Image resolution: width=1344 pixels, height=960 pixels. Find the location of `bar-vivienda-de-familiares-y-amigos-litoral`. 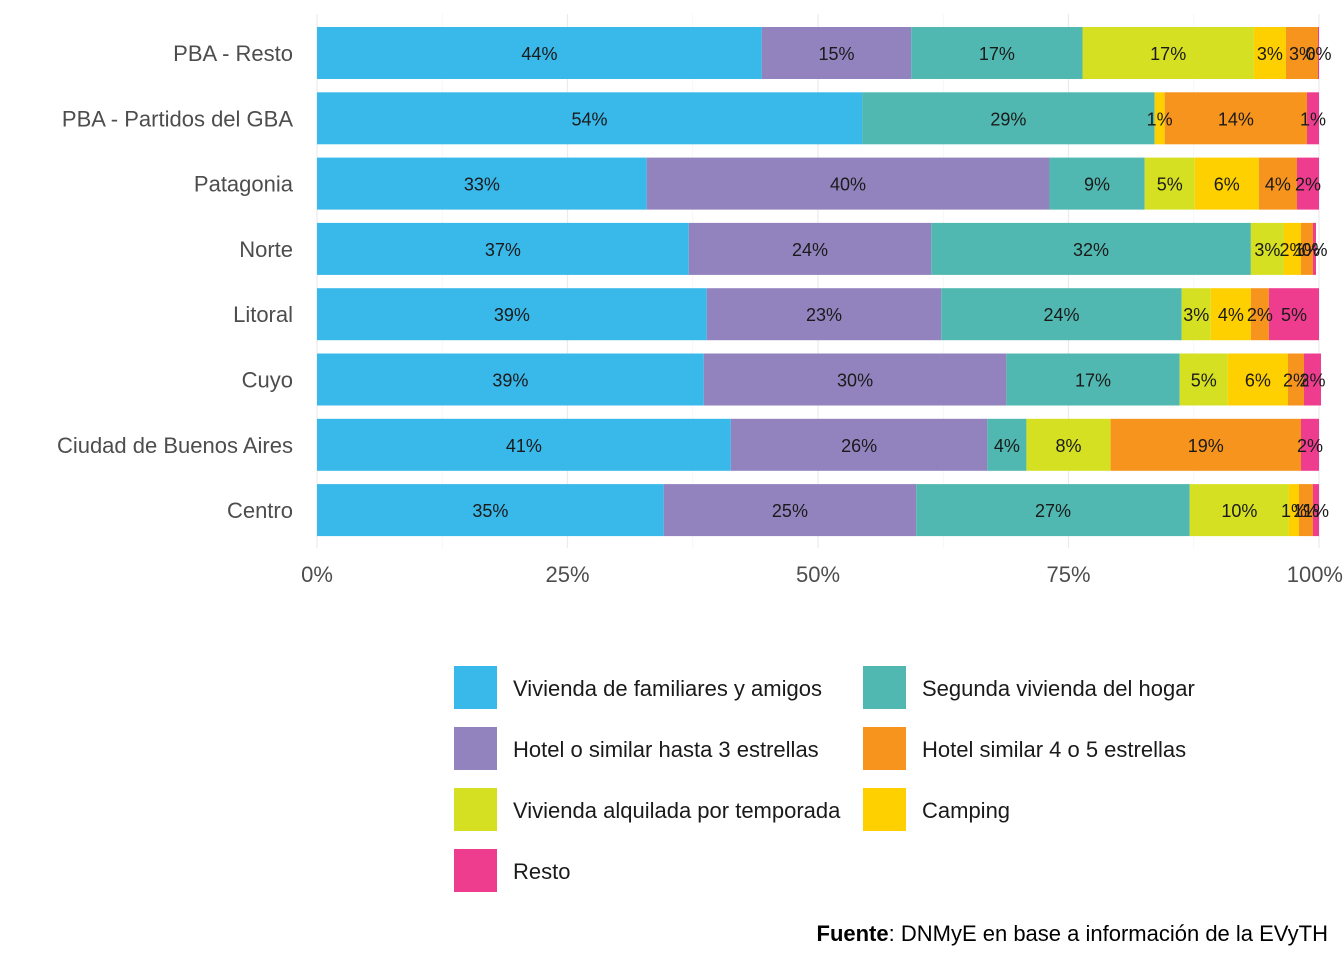

bar-vivienda-de-familiares-y-amigos-litoral is located at coordinates (512, 314).